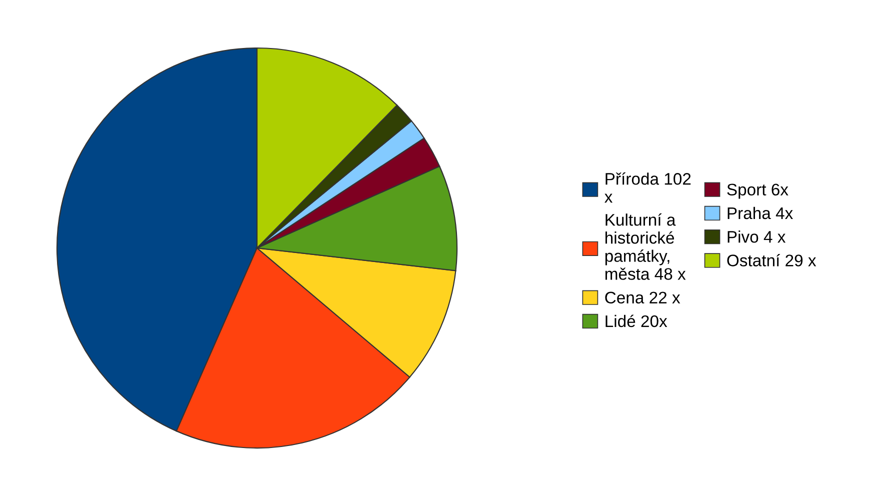  I want to click on legend-label: Cena 22 x, so click(642, 298).